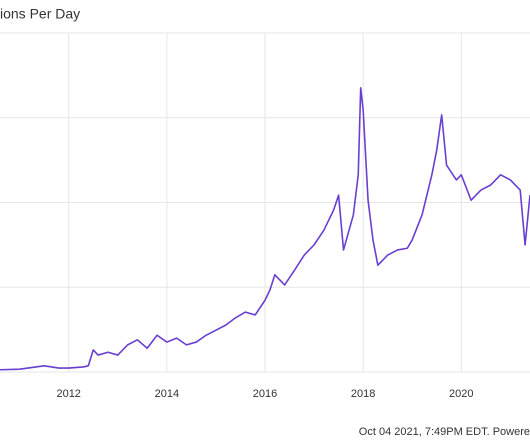 The height and width of the screenshot is (442, 530). Describe the element at coordinates (167, 394) in the screenshot. I see `x-tick-label: 2014` at that location.